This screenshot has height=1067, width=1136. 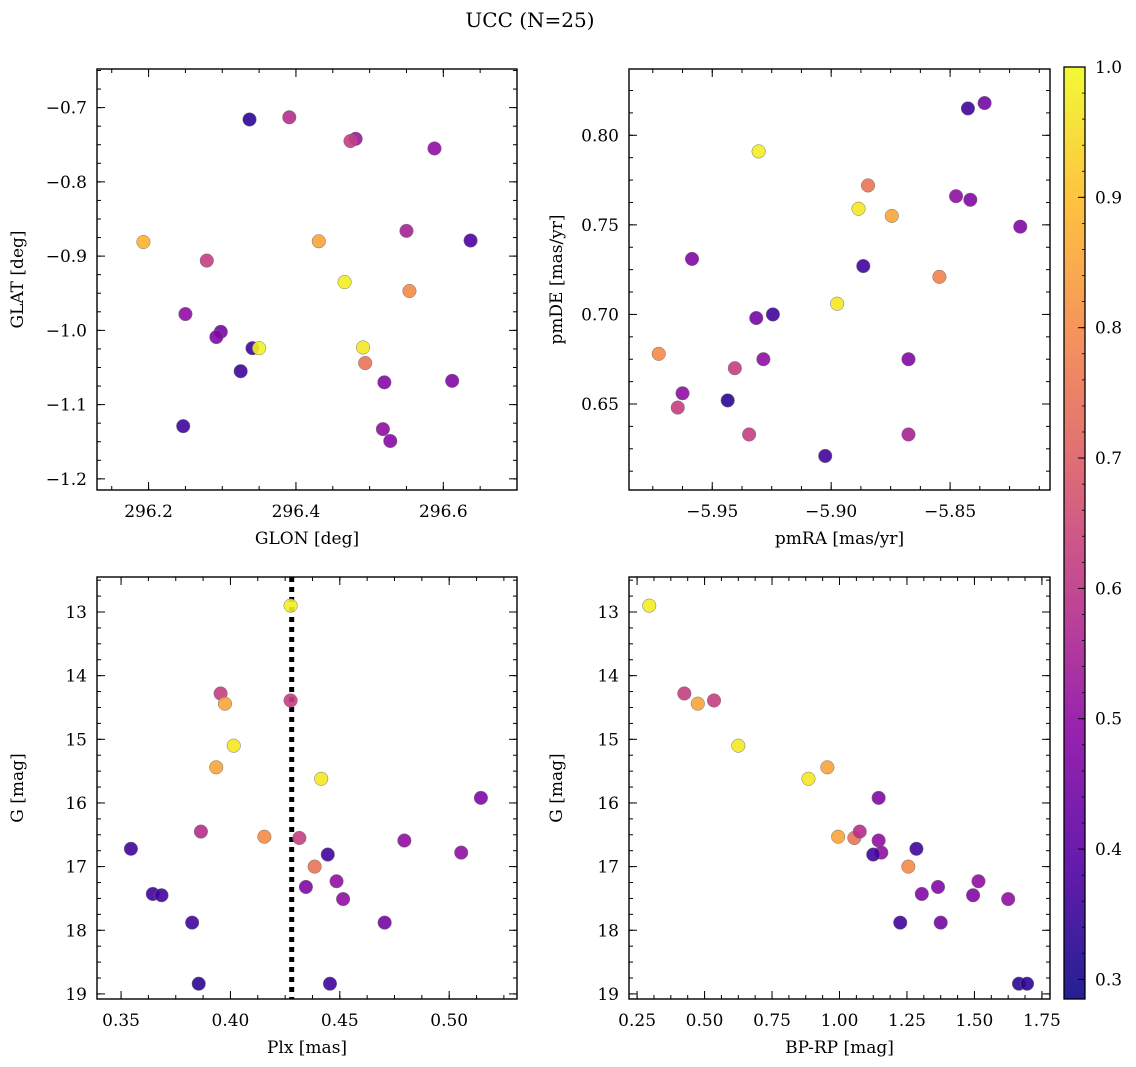 What do you see at coordinates (529, 20) in the screenshot?
I see `figure-title: UCC (N=25)` at bounding box center [529, 20].